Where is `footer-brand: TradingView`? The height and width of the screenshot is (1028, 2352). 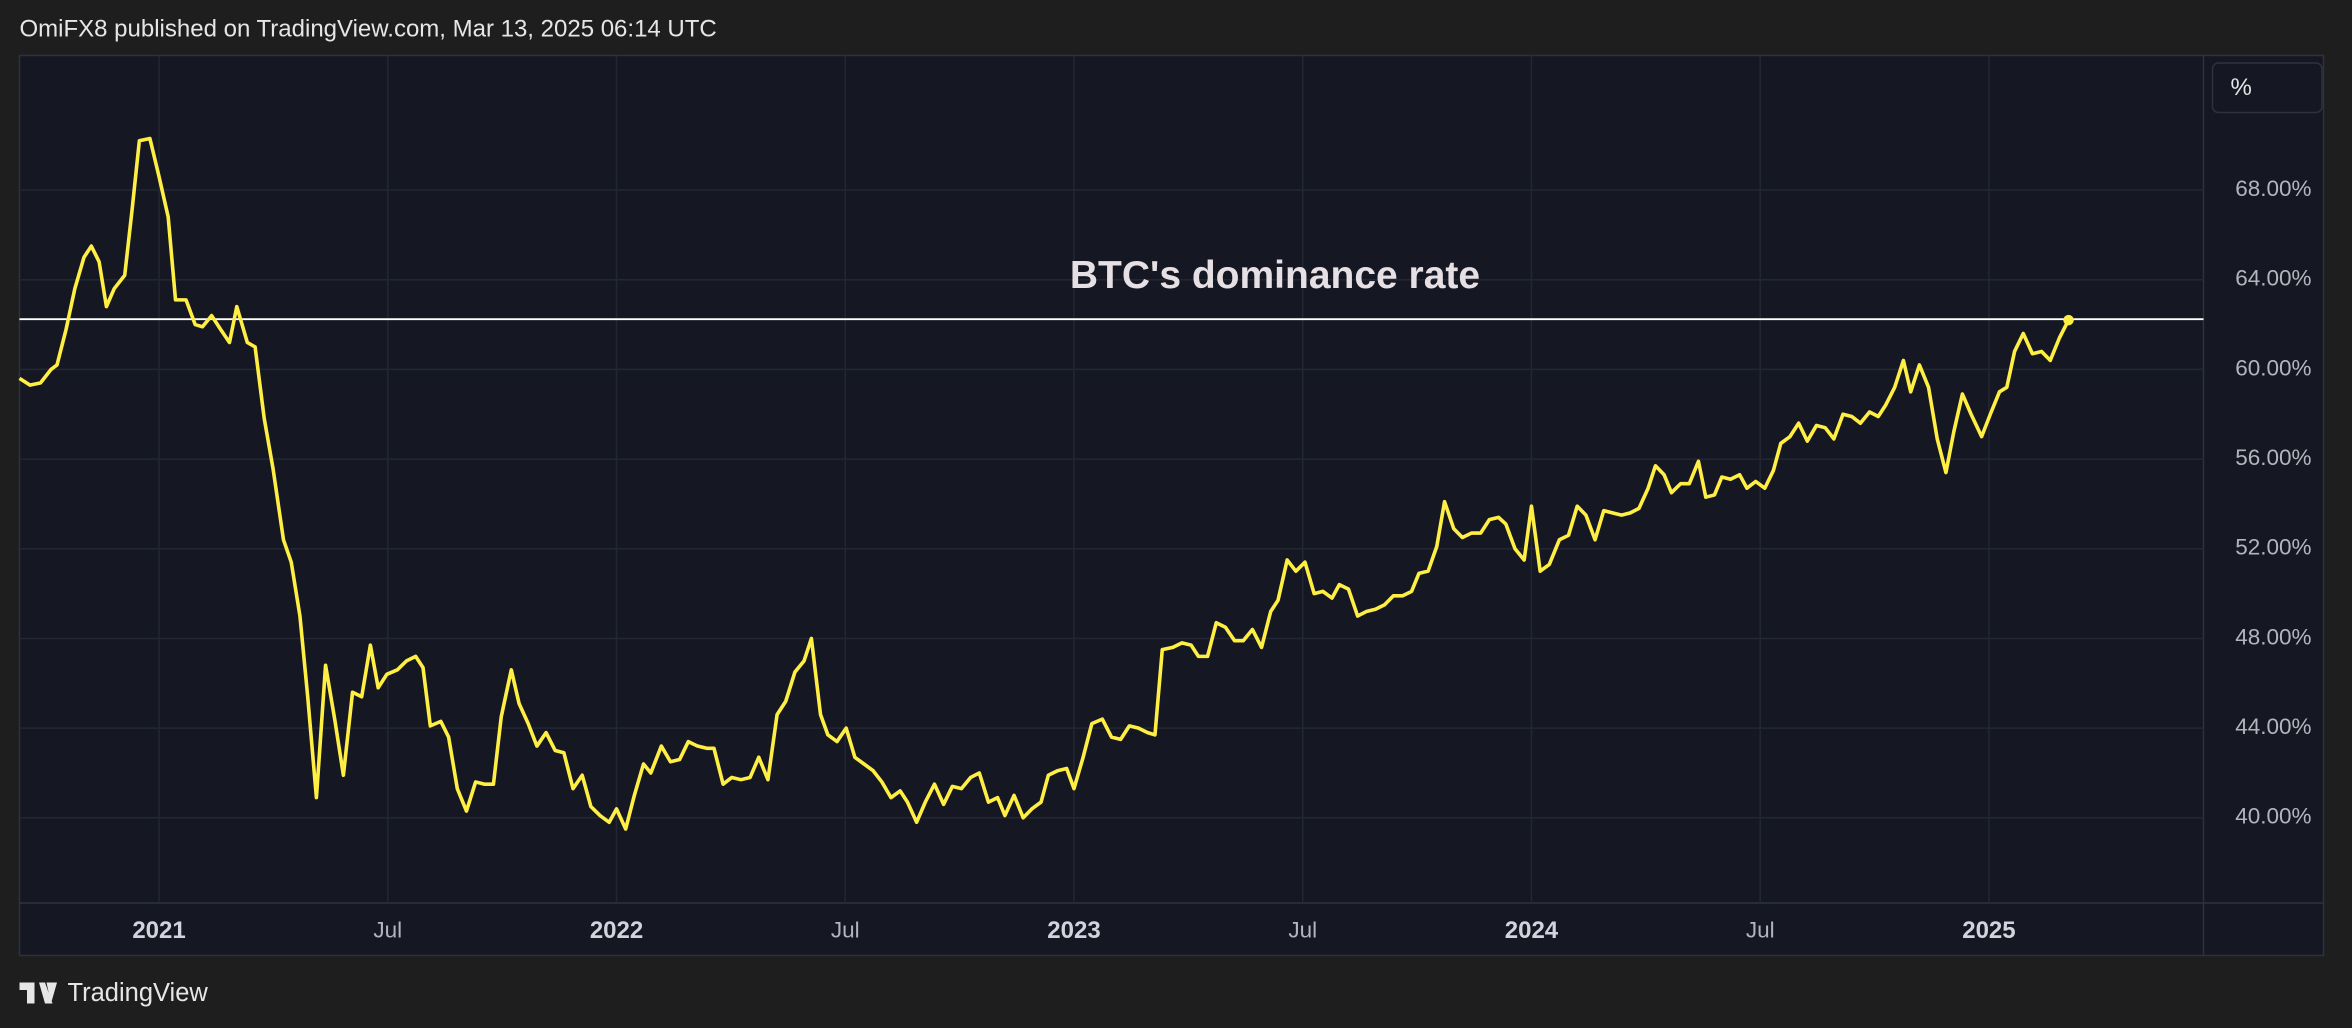
footer-brand: TradingView is located at coordinates (138, 993).